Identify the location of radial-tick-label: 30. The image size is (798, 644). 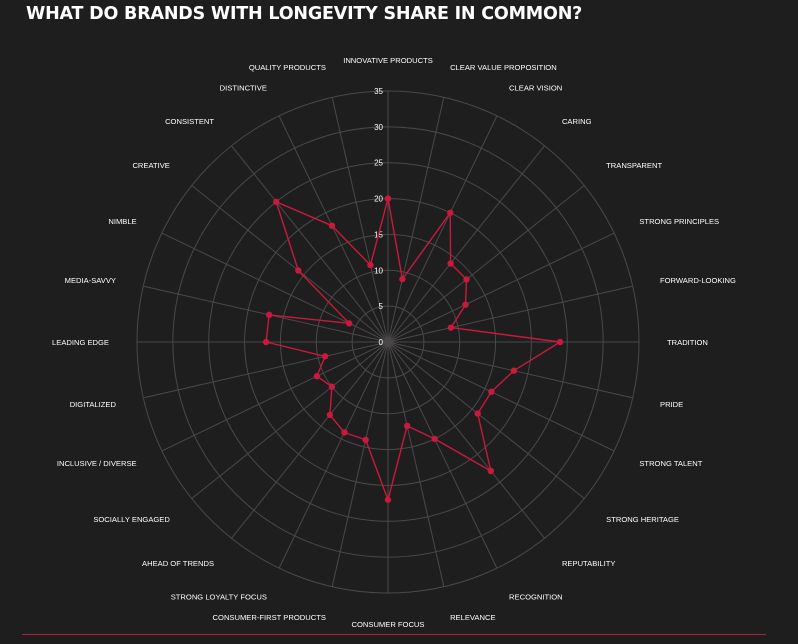
(378, 127).